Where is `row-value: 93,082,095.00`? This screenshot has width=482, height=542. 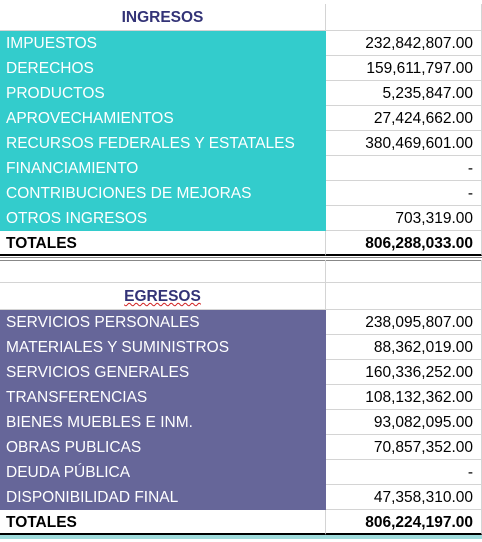 row-value: 93,082,095.00 is located at coordinates (404, 422).